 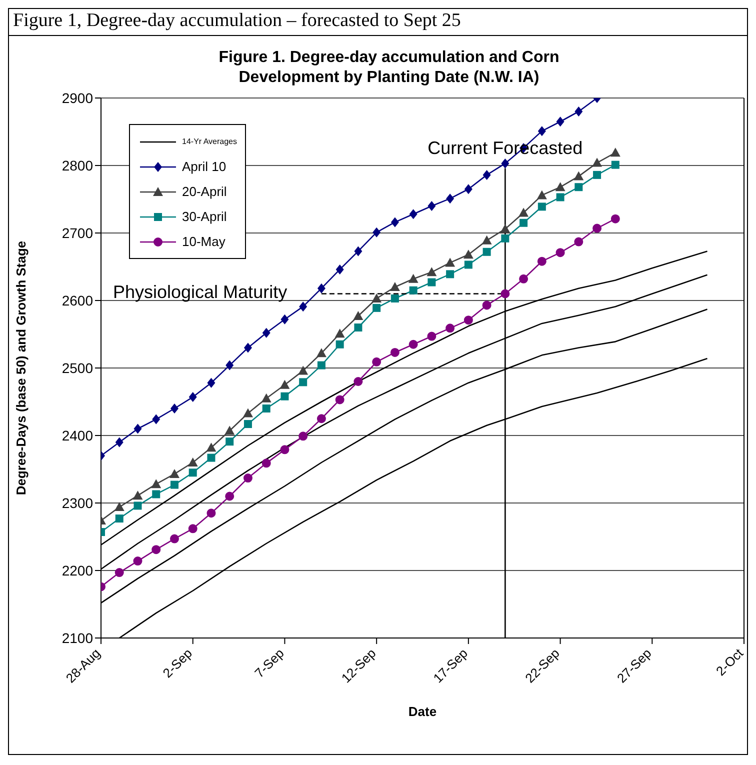 What do you see at coordinates (78, 165) in the screenshot?
I see `y-tick-label: 2800` at bounding box center [78, 165].